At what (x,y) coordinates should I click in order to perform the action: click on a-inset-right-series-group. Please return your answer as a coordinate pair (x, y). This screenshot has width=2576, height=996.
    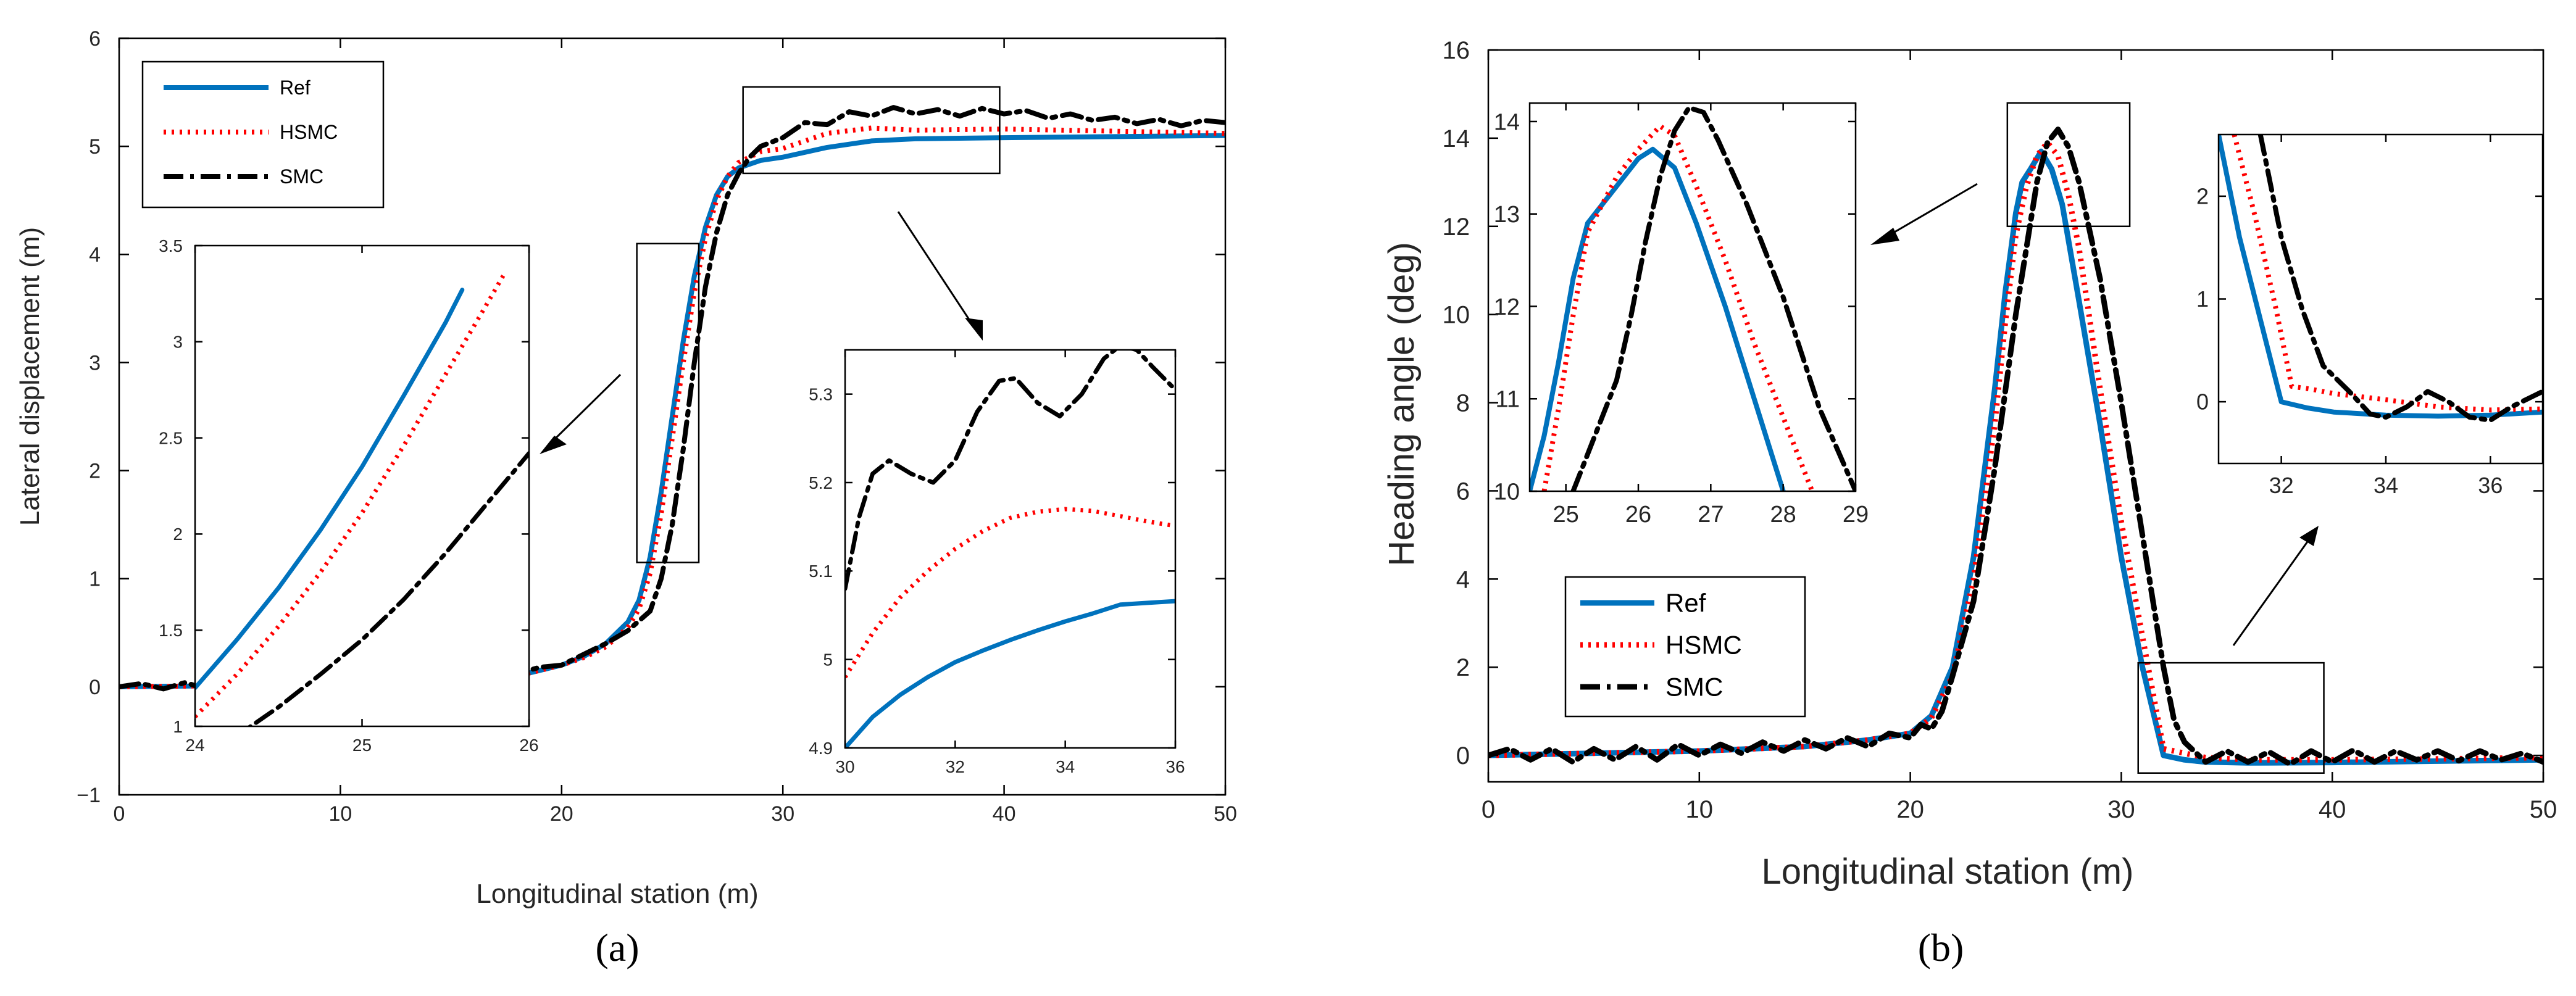
    Looking at the image, I should click on (1010, 549).